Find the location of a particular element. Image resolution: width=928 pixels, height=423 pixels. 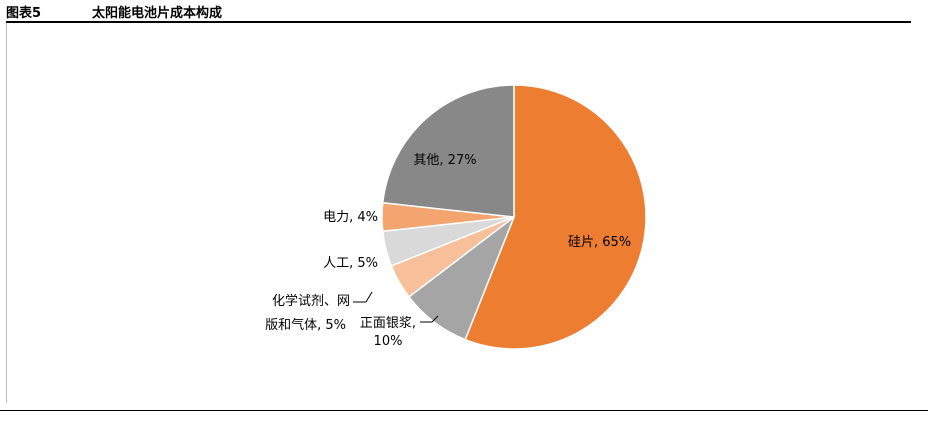

slice-label-4: 电力, 4% is located at coordinates (350, 217).